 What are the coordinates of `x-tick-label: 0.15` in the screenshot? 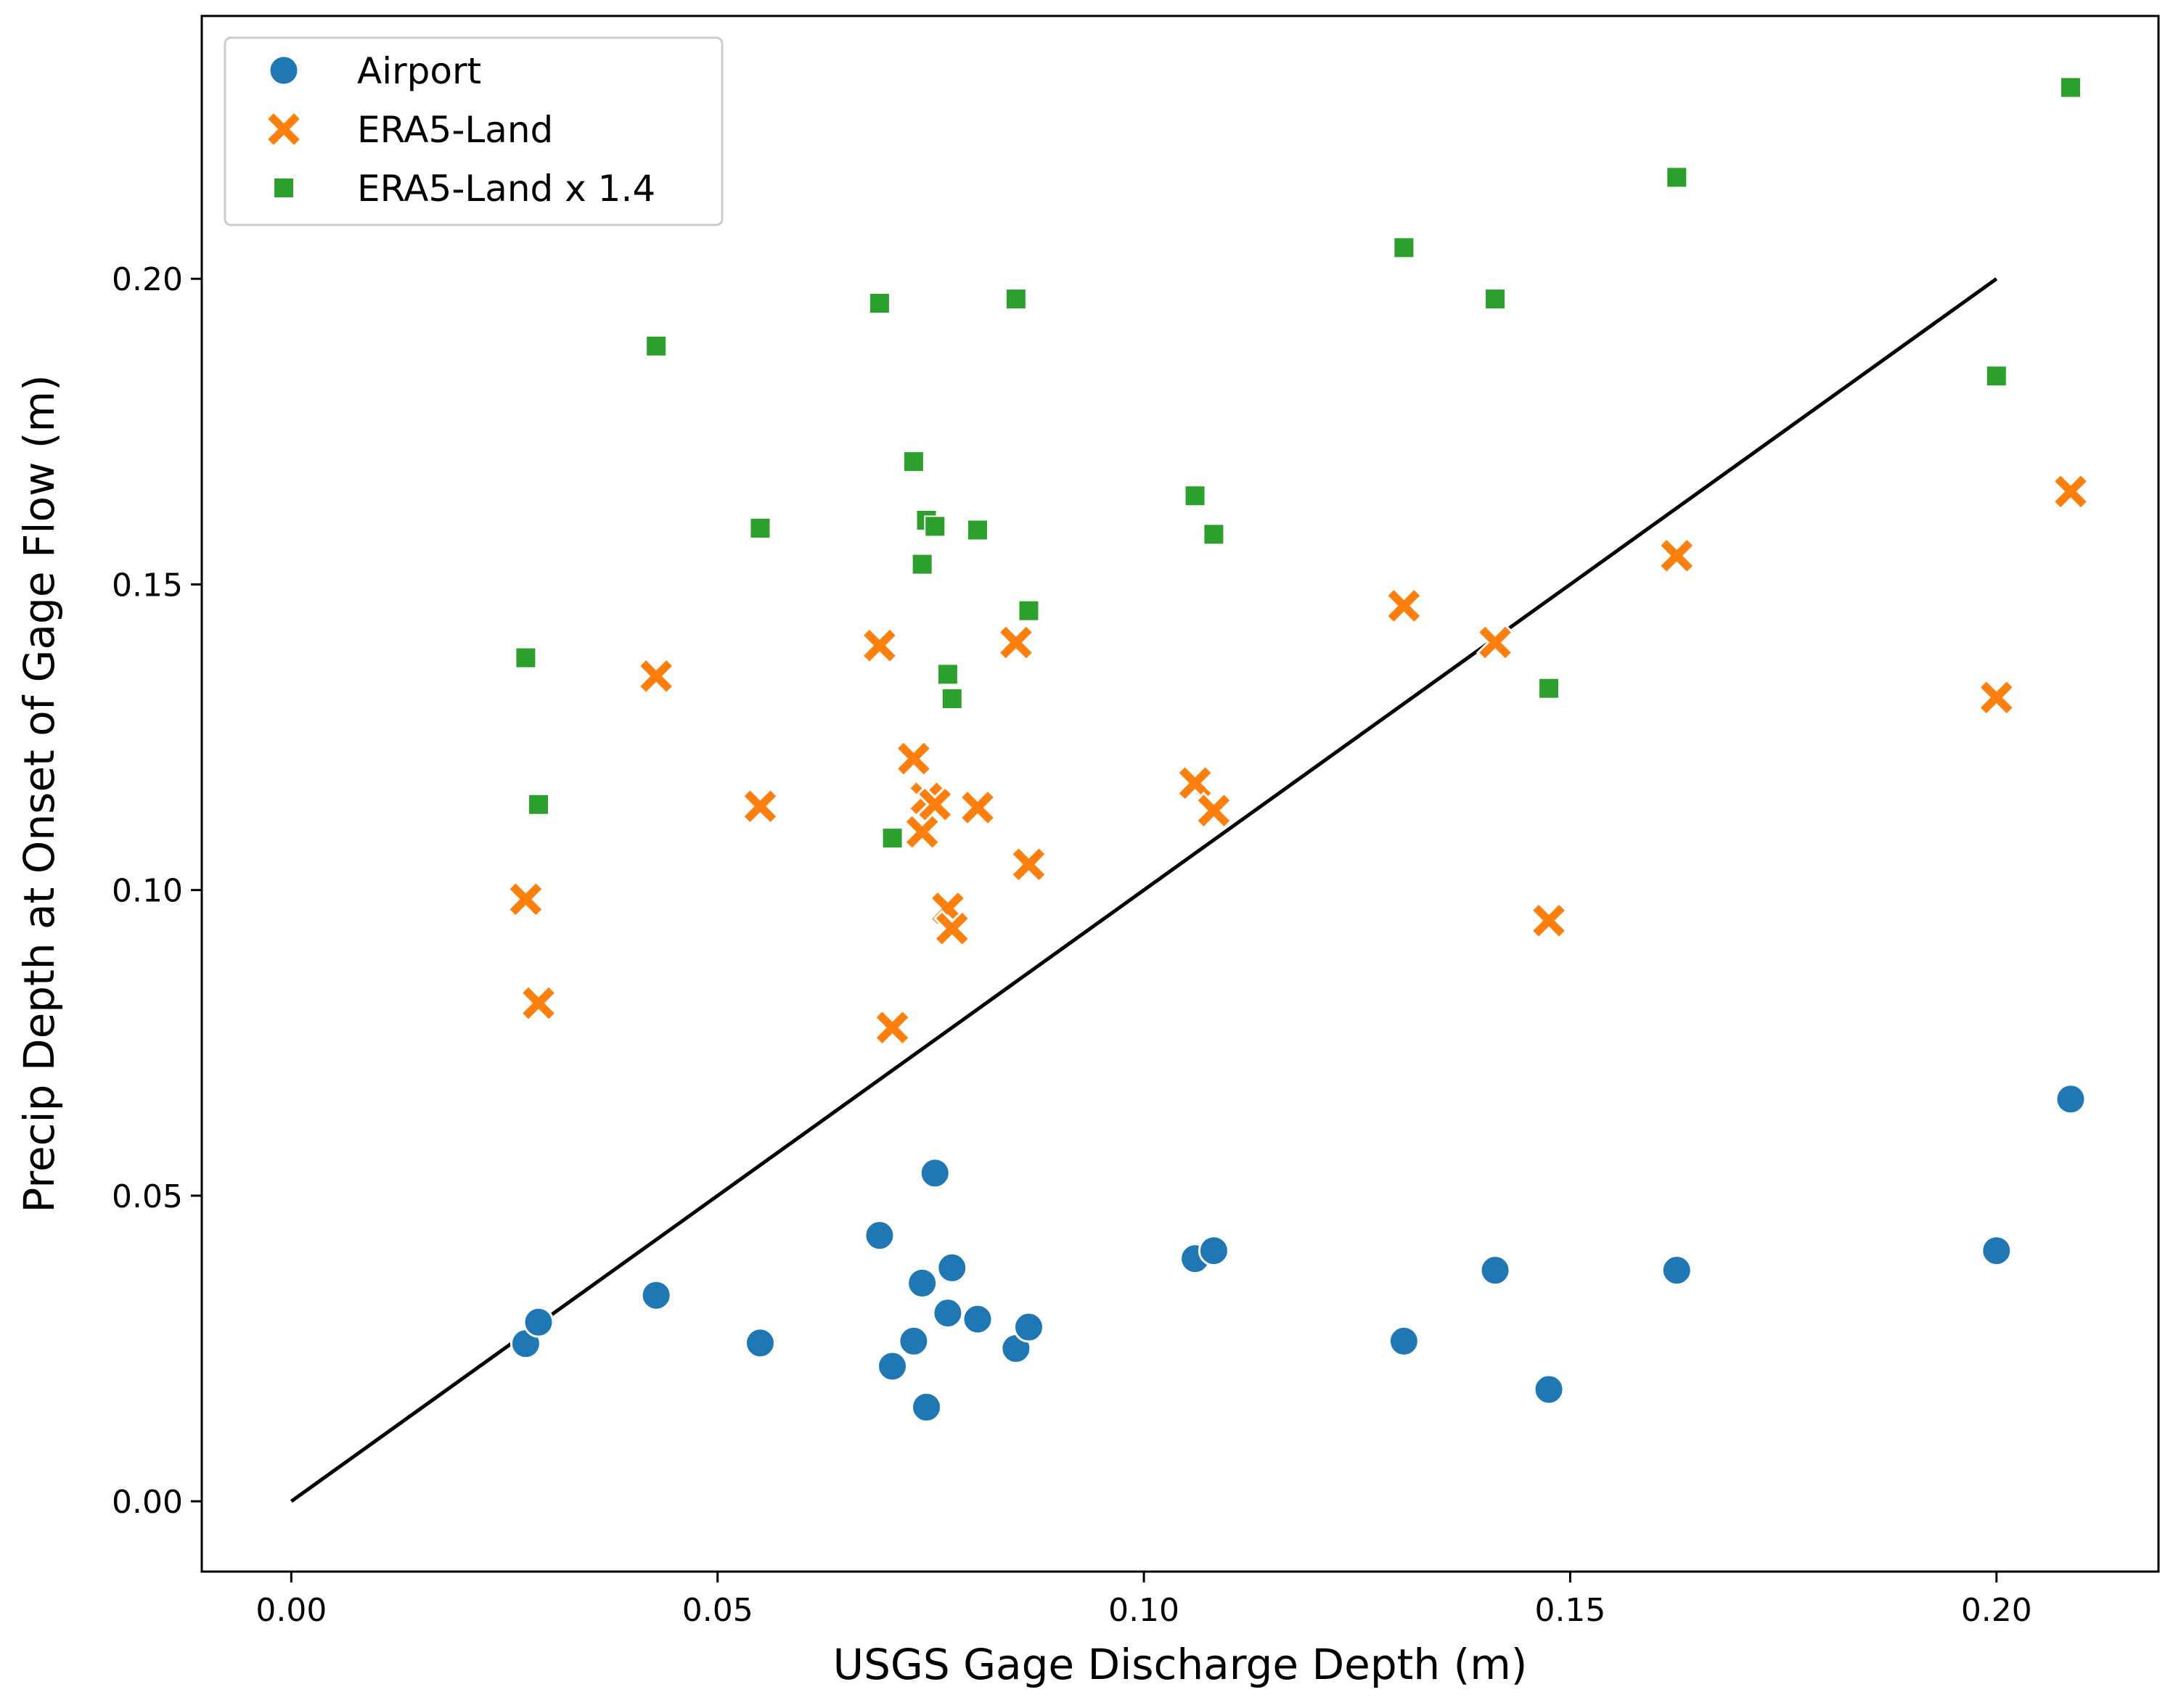 It's located at (1569, 1610).